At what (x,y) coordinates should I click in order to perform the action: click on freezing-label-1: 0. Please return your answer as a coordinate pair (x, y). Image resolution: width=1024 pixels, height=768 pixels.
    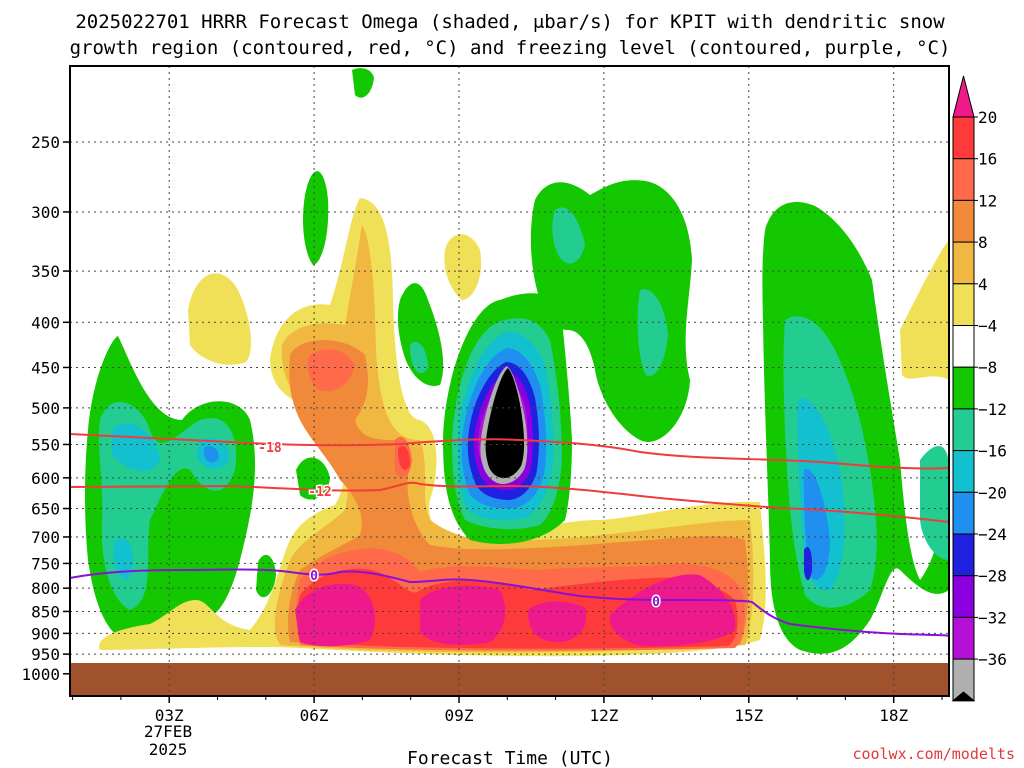
    Looking at the image, I should click on (314, 576).